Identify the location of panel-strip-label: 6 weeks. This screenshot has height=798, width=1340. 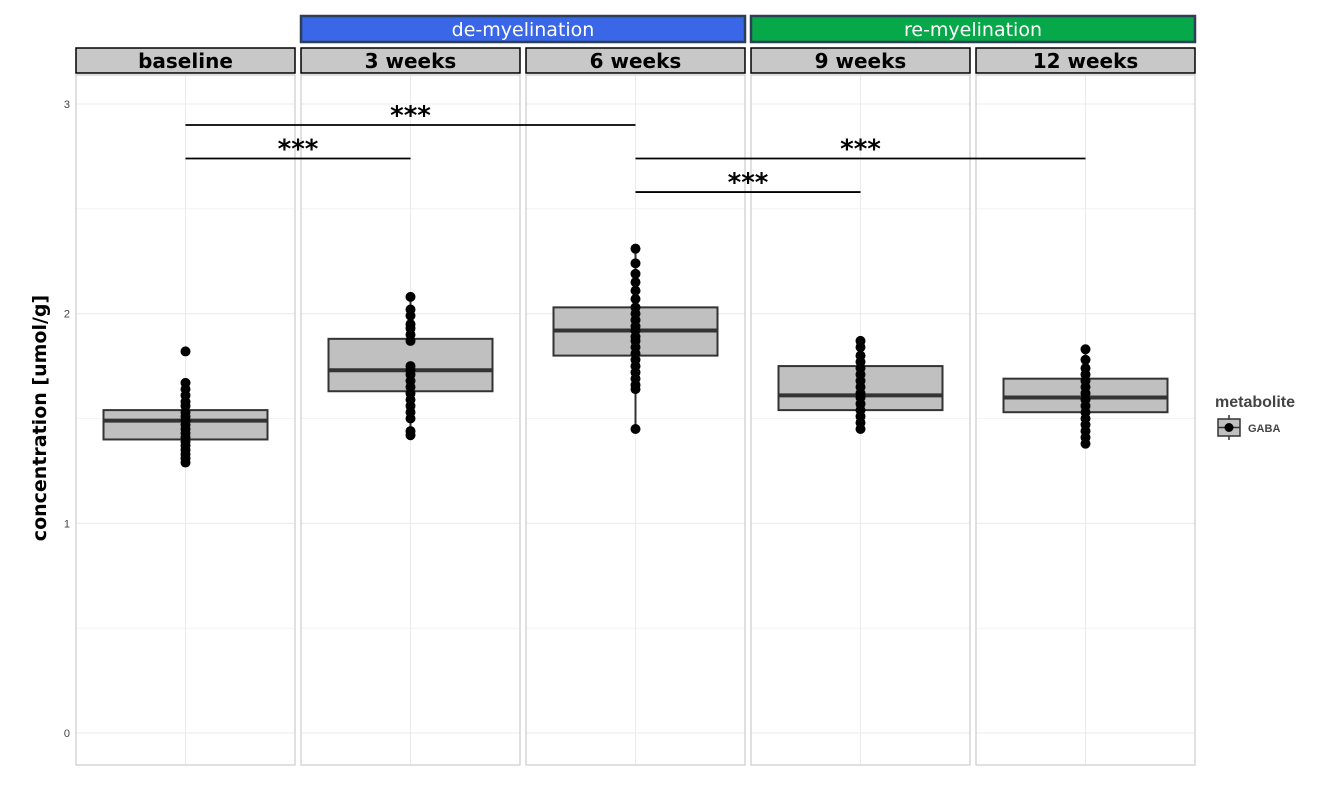
(636, 61).